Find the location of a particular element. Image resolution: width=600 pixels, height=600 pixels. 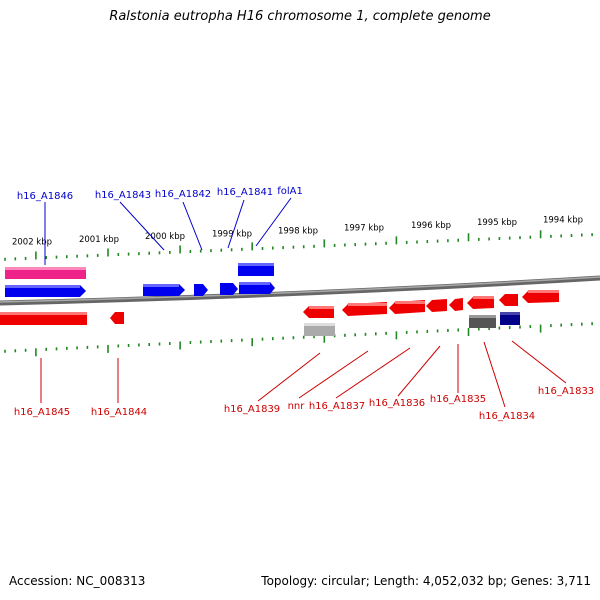

scale-tick-label: 1995 kbp is located at coordinates (497, 223).